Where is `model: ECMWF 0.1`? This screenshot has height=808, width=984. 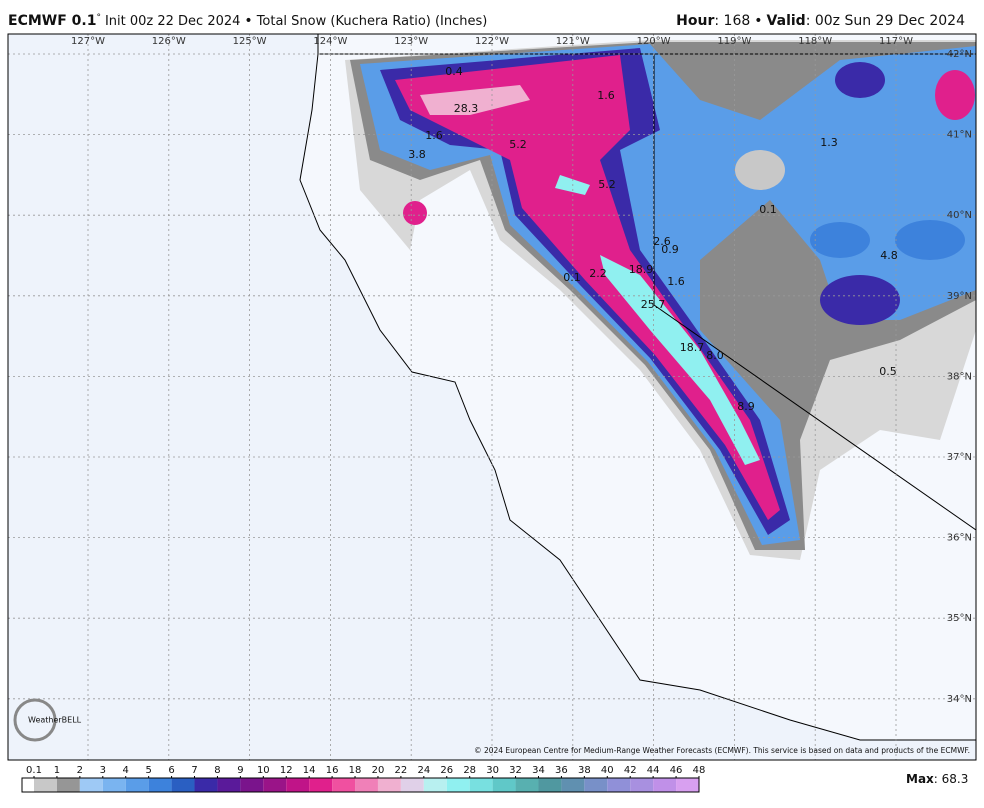
model: ECMWF 0.1 is located at coordinates (52, 21).